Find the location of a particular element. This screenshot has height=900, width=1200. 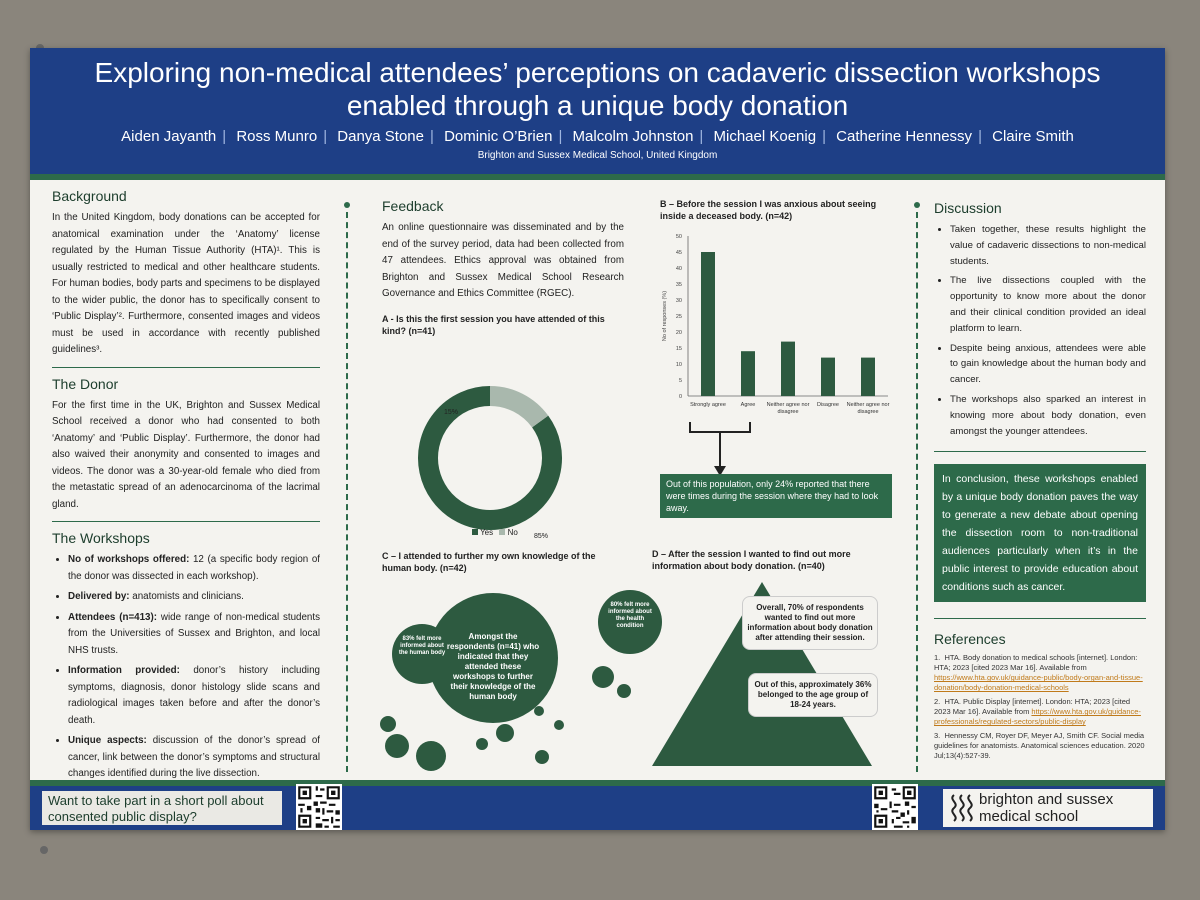

y-tick-label: 15 is located at coordinates (679, 349).